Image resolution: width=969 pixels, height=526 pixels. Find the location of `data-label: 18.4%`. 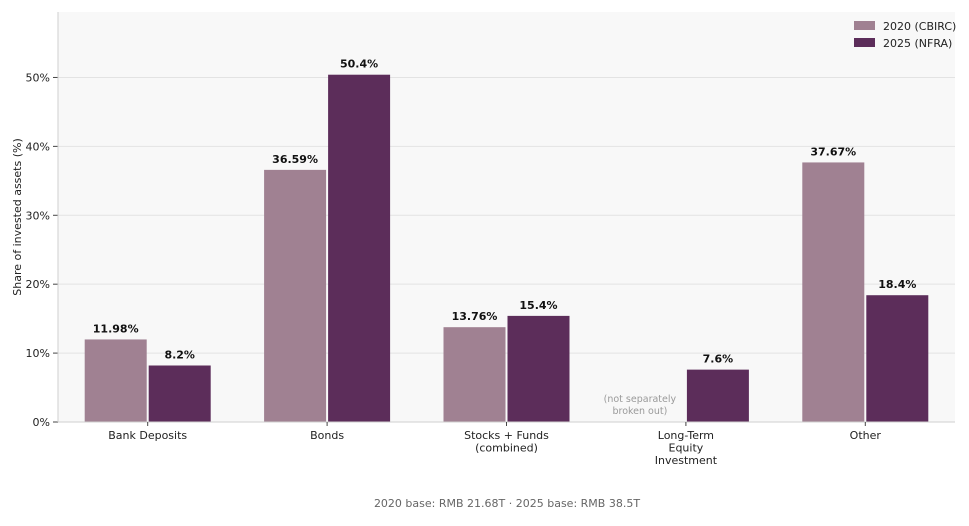

data-label: 18.4% is located at coordinates (897, 284).